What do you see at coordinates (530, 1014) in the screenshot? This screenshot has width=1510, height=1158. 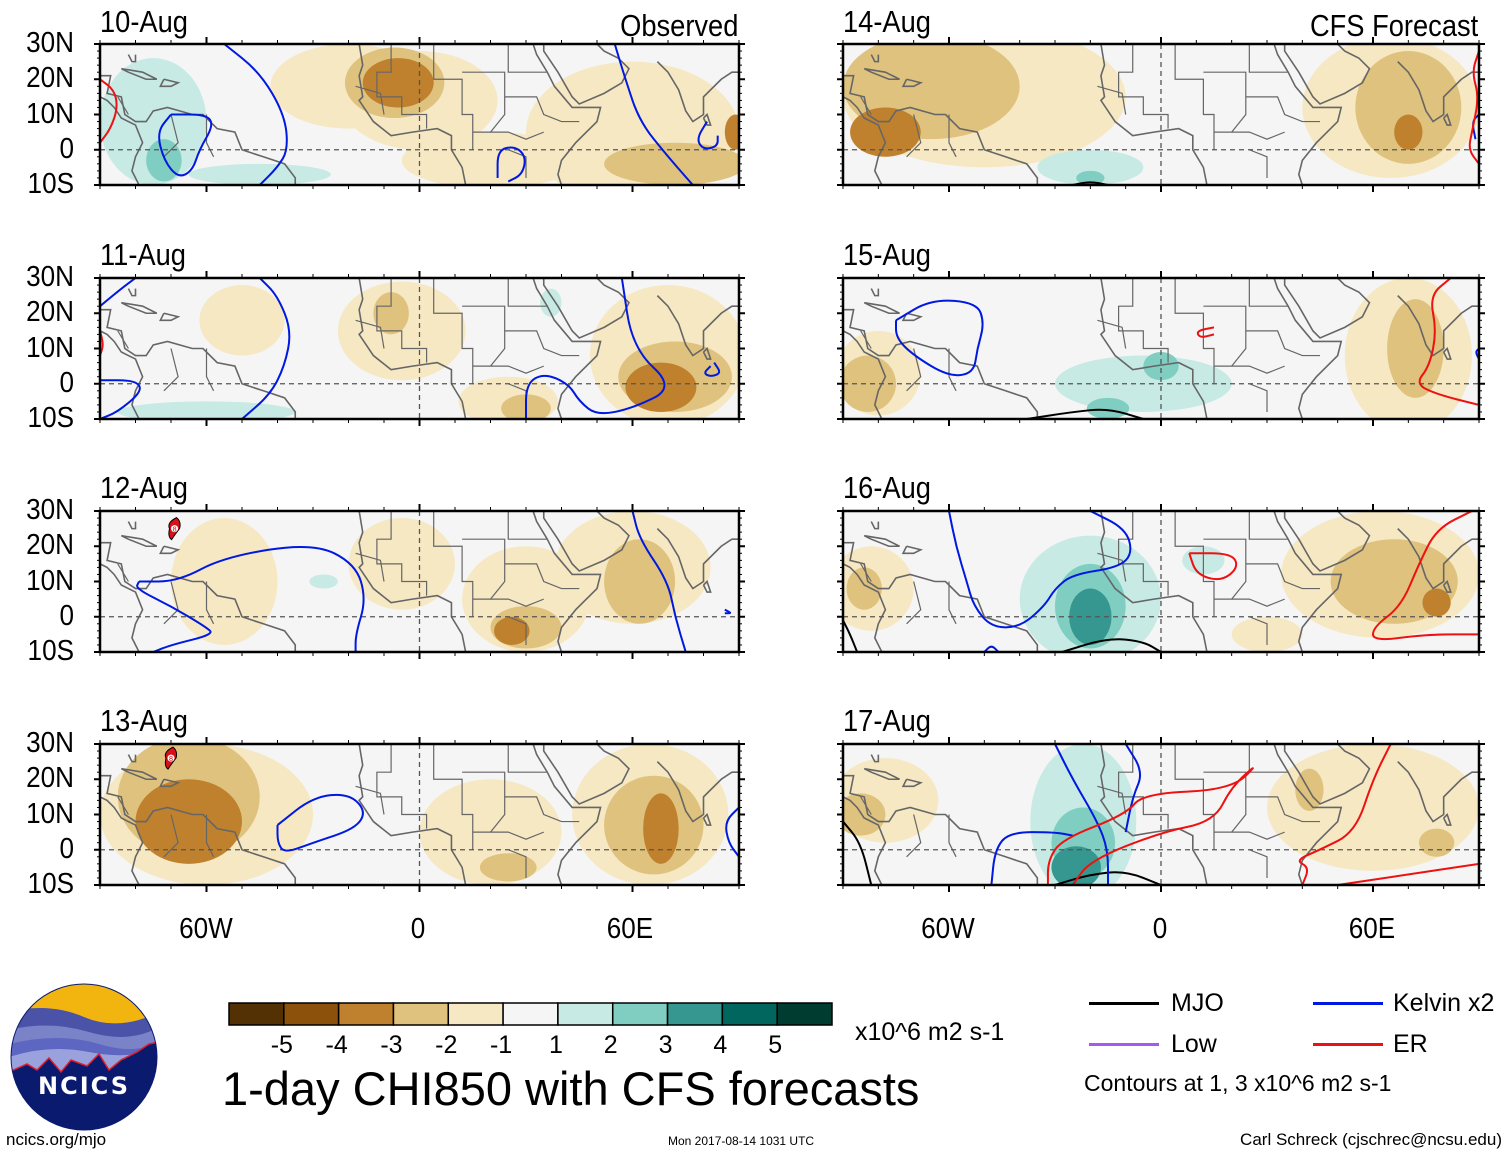 I see `colorbar` at bounding box center [530, 1014].